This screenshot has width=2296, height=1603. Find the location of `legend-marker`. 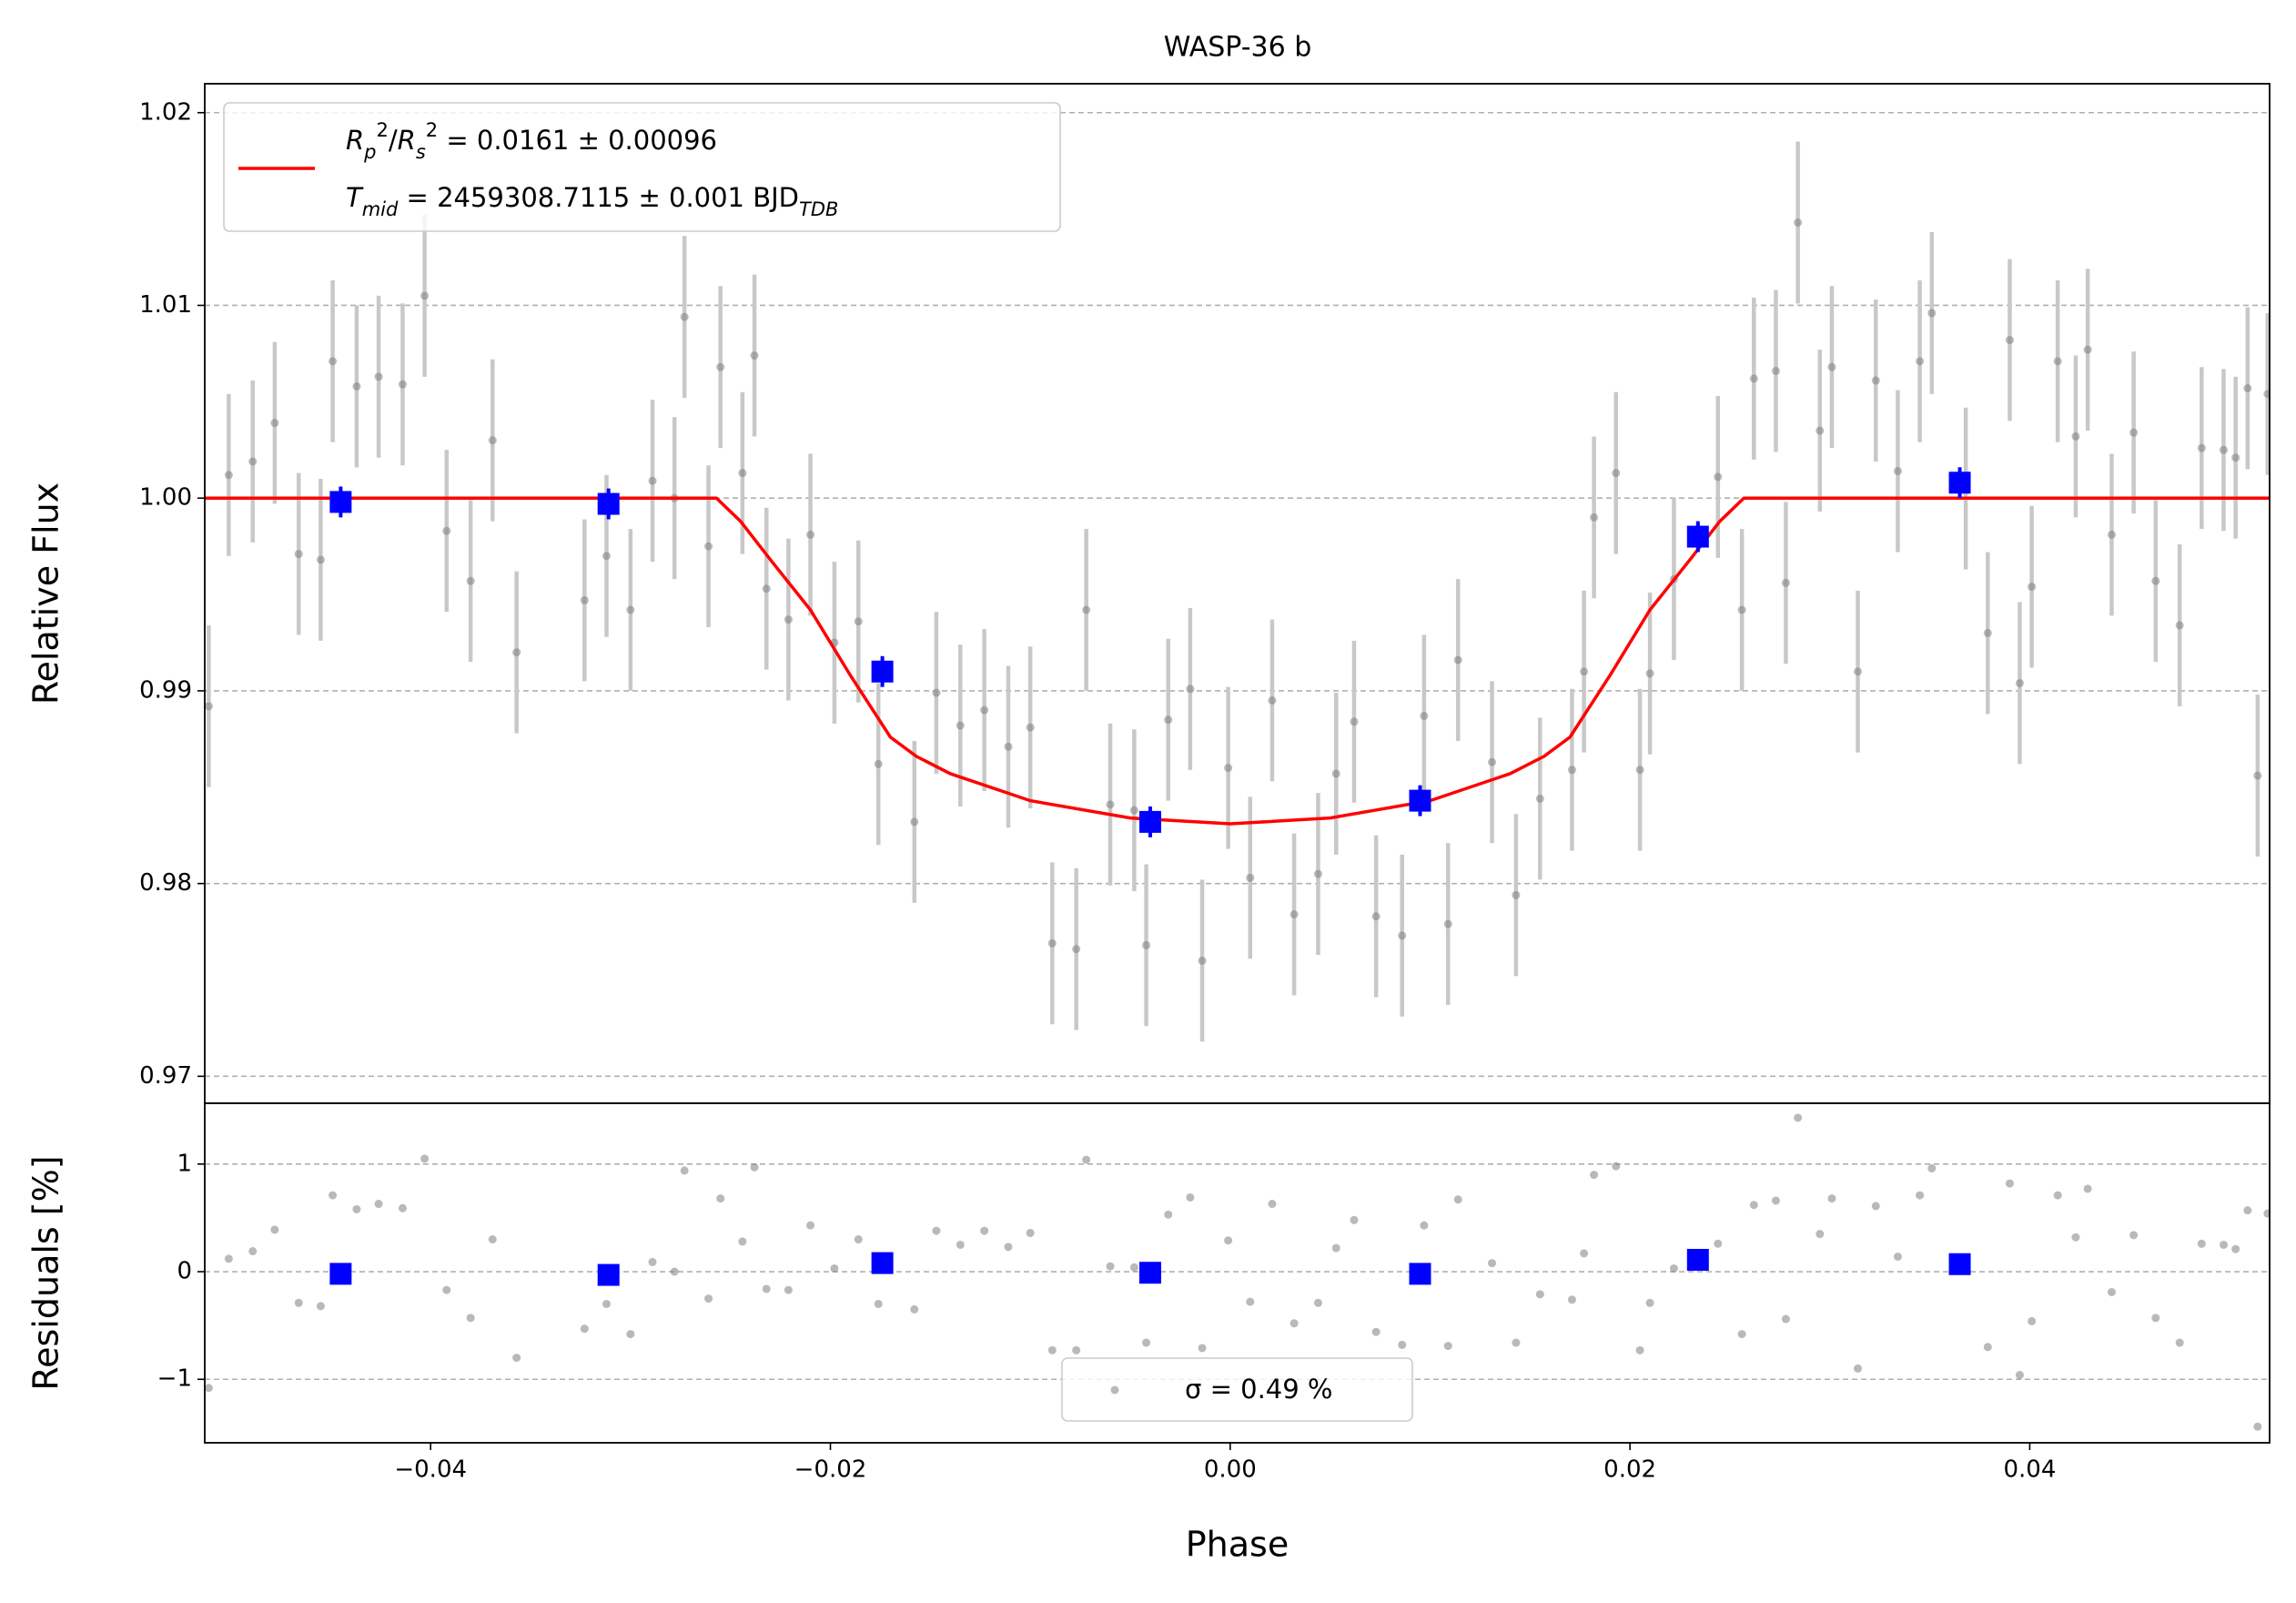

legend-marker is located at coordinates (1114, 1390).